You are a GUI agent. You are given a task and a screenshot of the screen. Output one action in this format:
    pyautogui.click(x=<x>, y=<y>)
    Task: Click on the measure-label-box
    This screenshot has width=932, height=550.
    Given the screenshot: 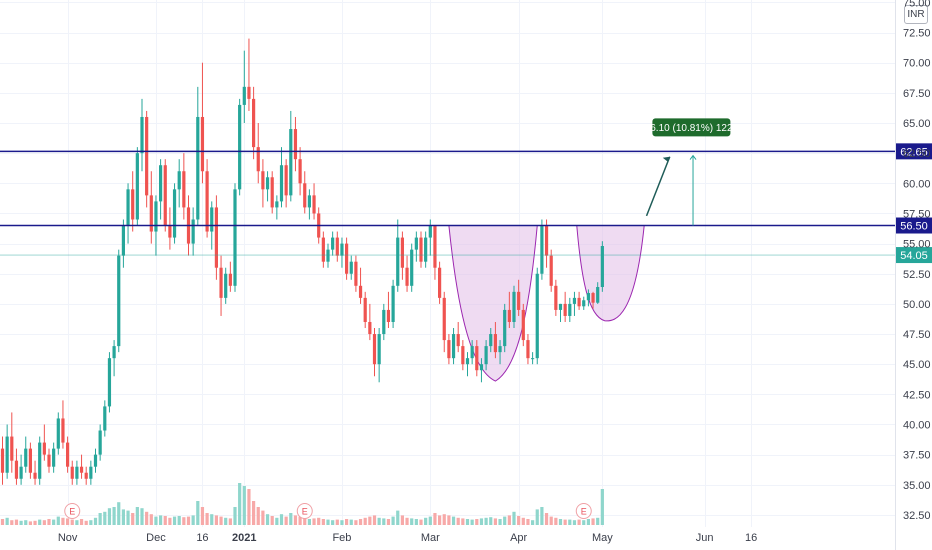 What is the action you would take?
    pyautogui.click(x=691, y=127)
    